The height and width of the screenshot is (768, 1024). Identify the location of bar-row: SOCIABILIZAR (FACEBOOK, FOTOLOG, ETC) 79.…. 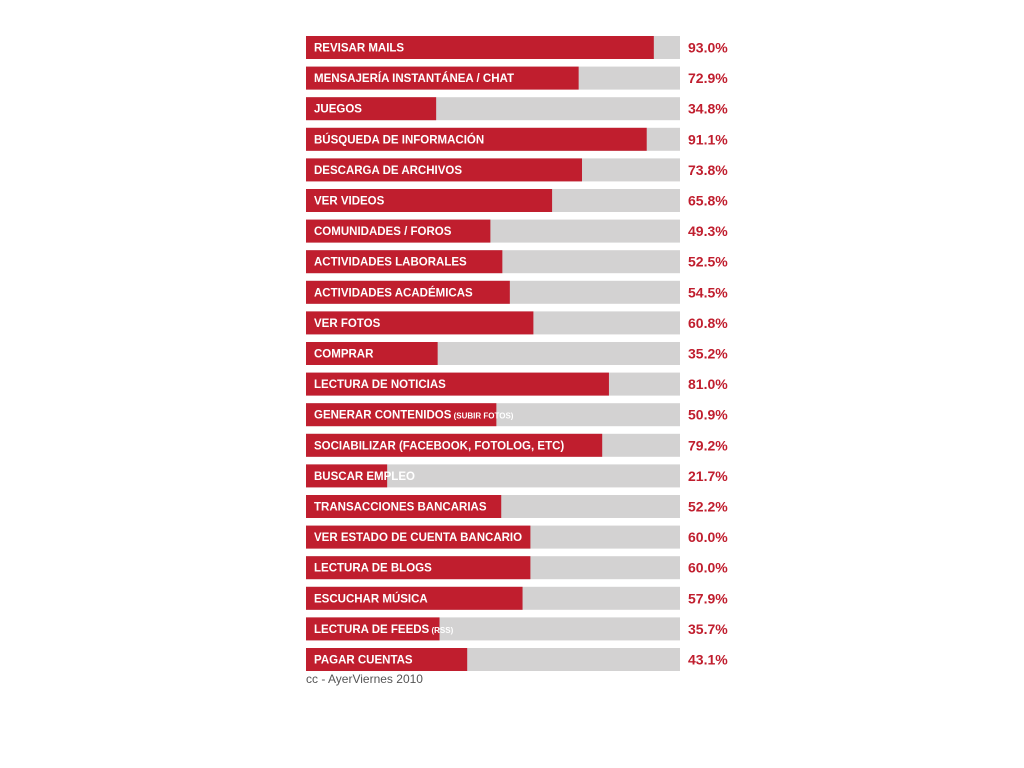
(517, 445).